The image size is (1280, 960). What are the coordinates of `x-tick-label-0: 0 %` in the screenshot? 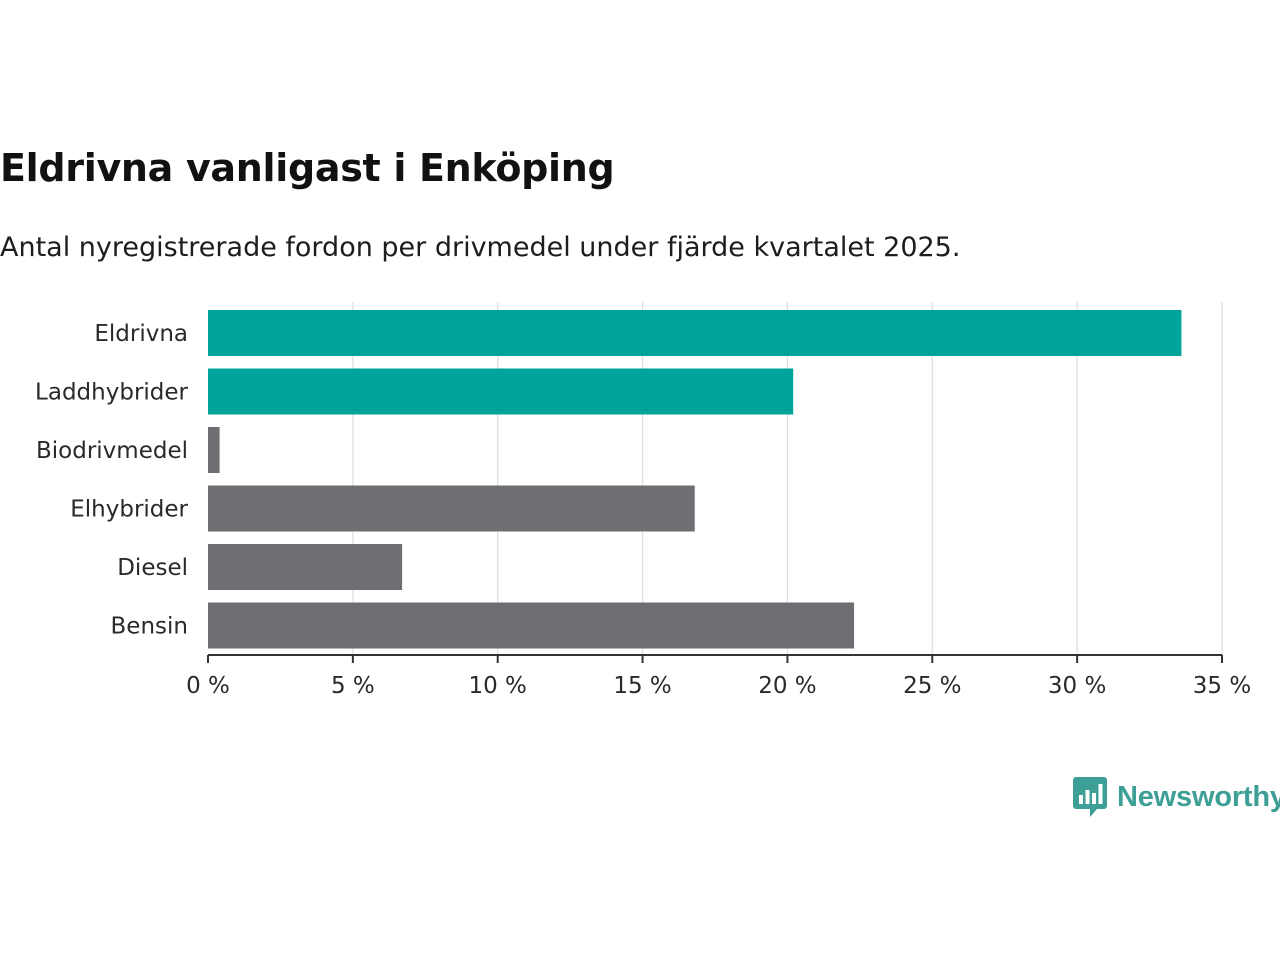 It's located at (208, 686).